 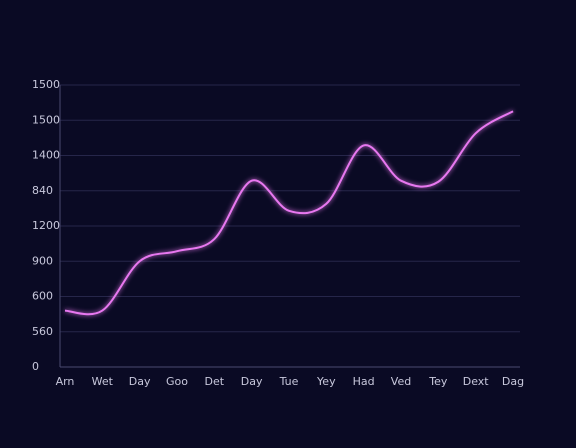 I want to click on x-tick-label: Goo, so click(x=177, y=381).